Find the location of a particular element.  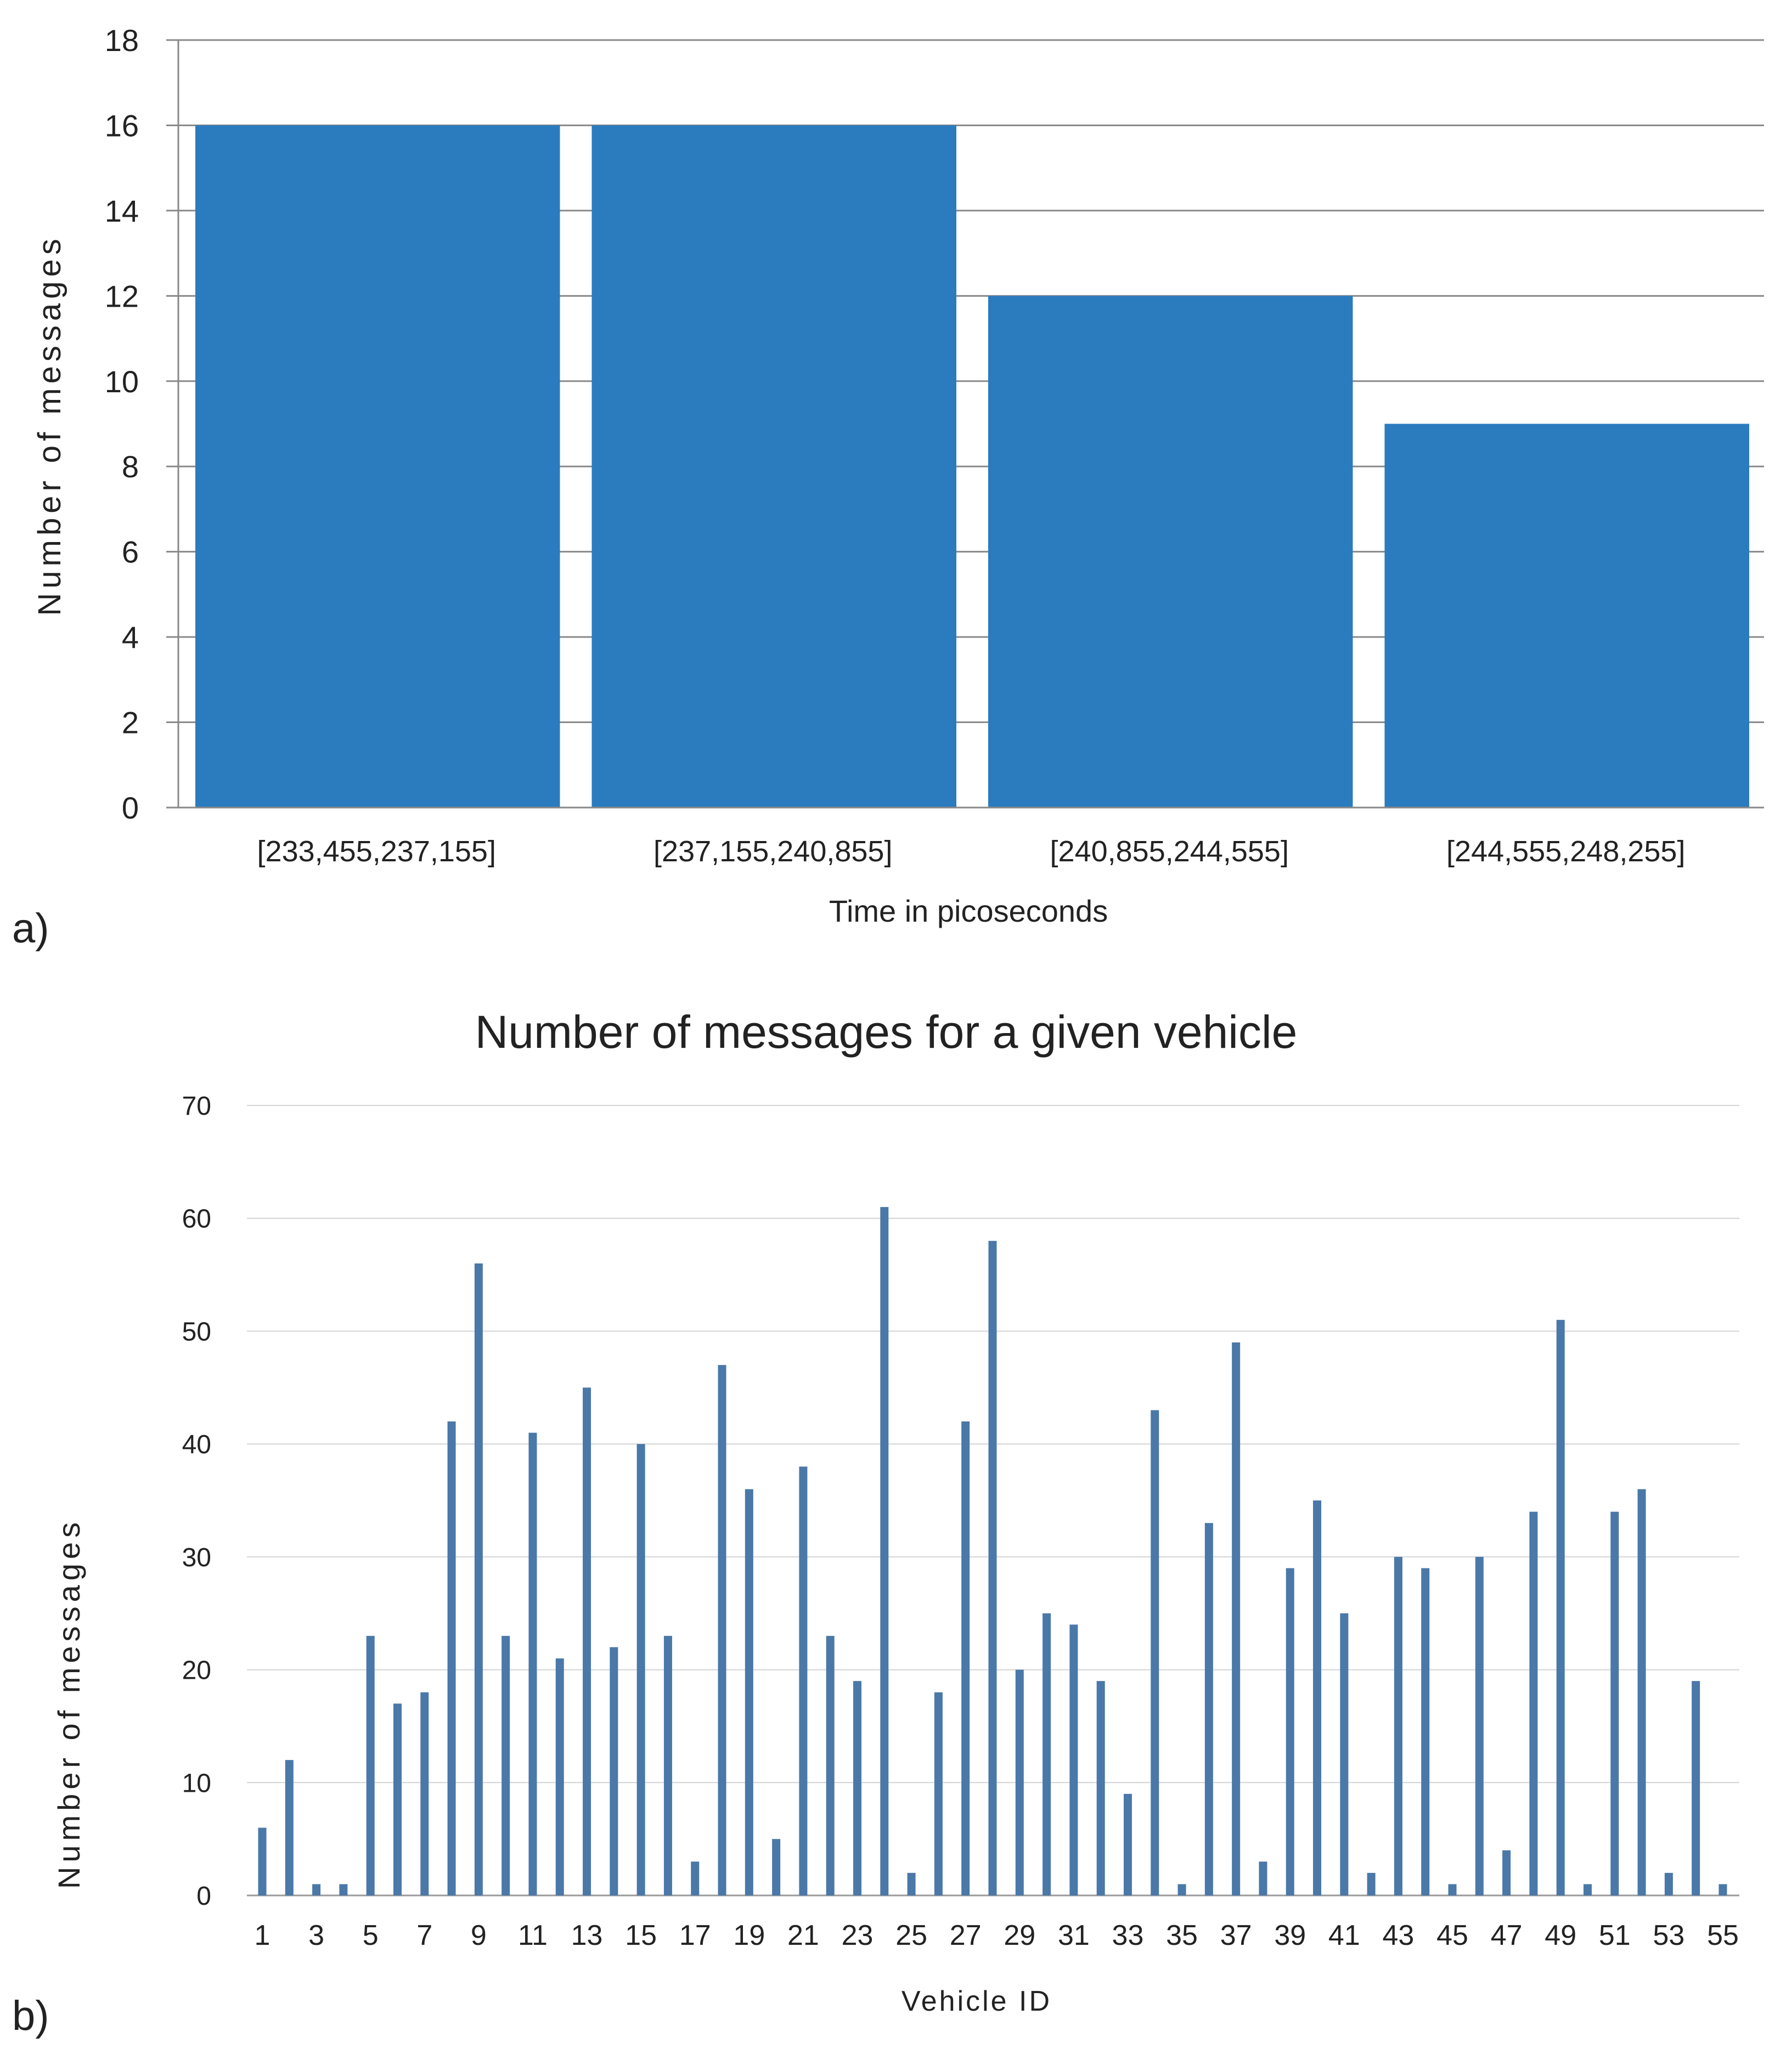

a-x-tick-label: [237,155,240,855] is located at coordinates (773, 851).